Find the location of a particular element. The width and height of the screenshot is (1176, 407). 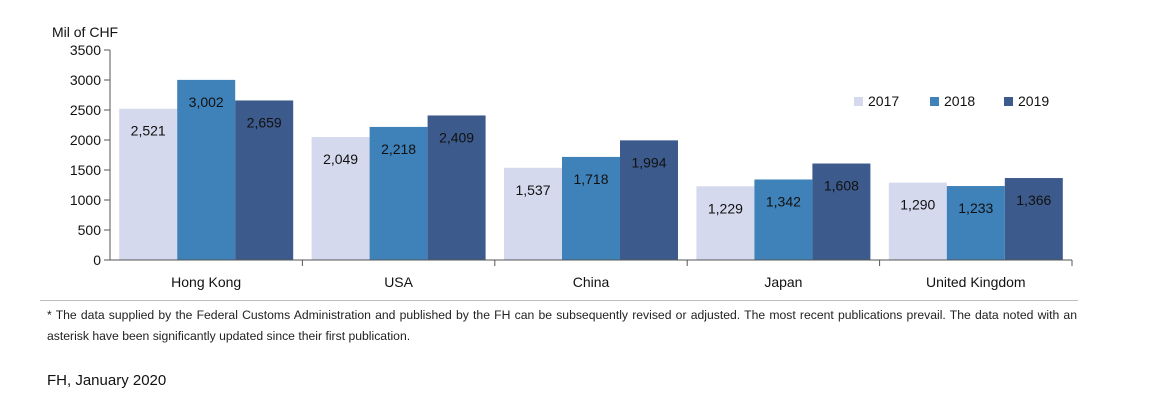

bar-value-label: 2,049 is located at coordinates (340, 159).